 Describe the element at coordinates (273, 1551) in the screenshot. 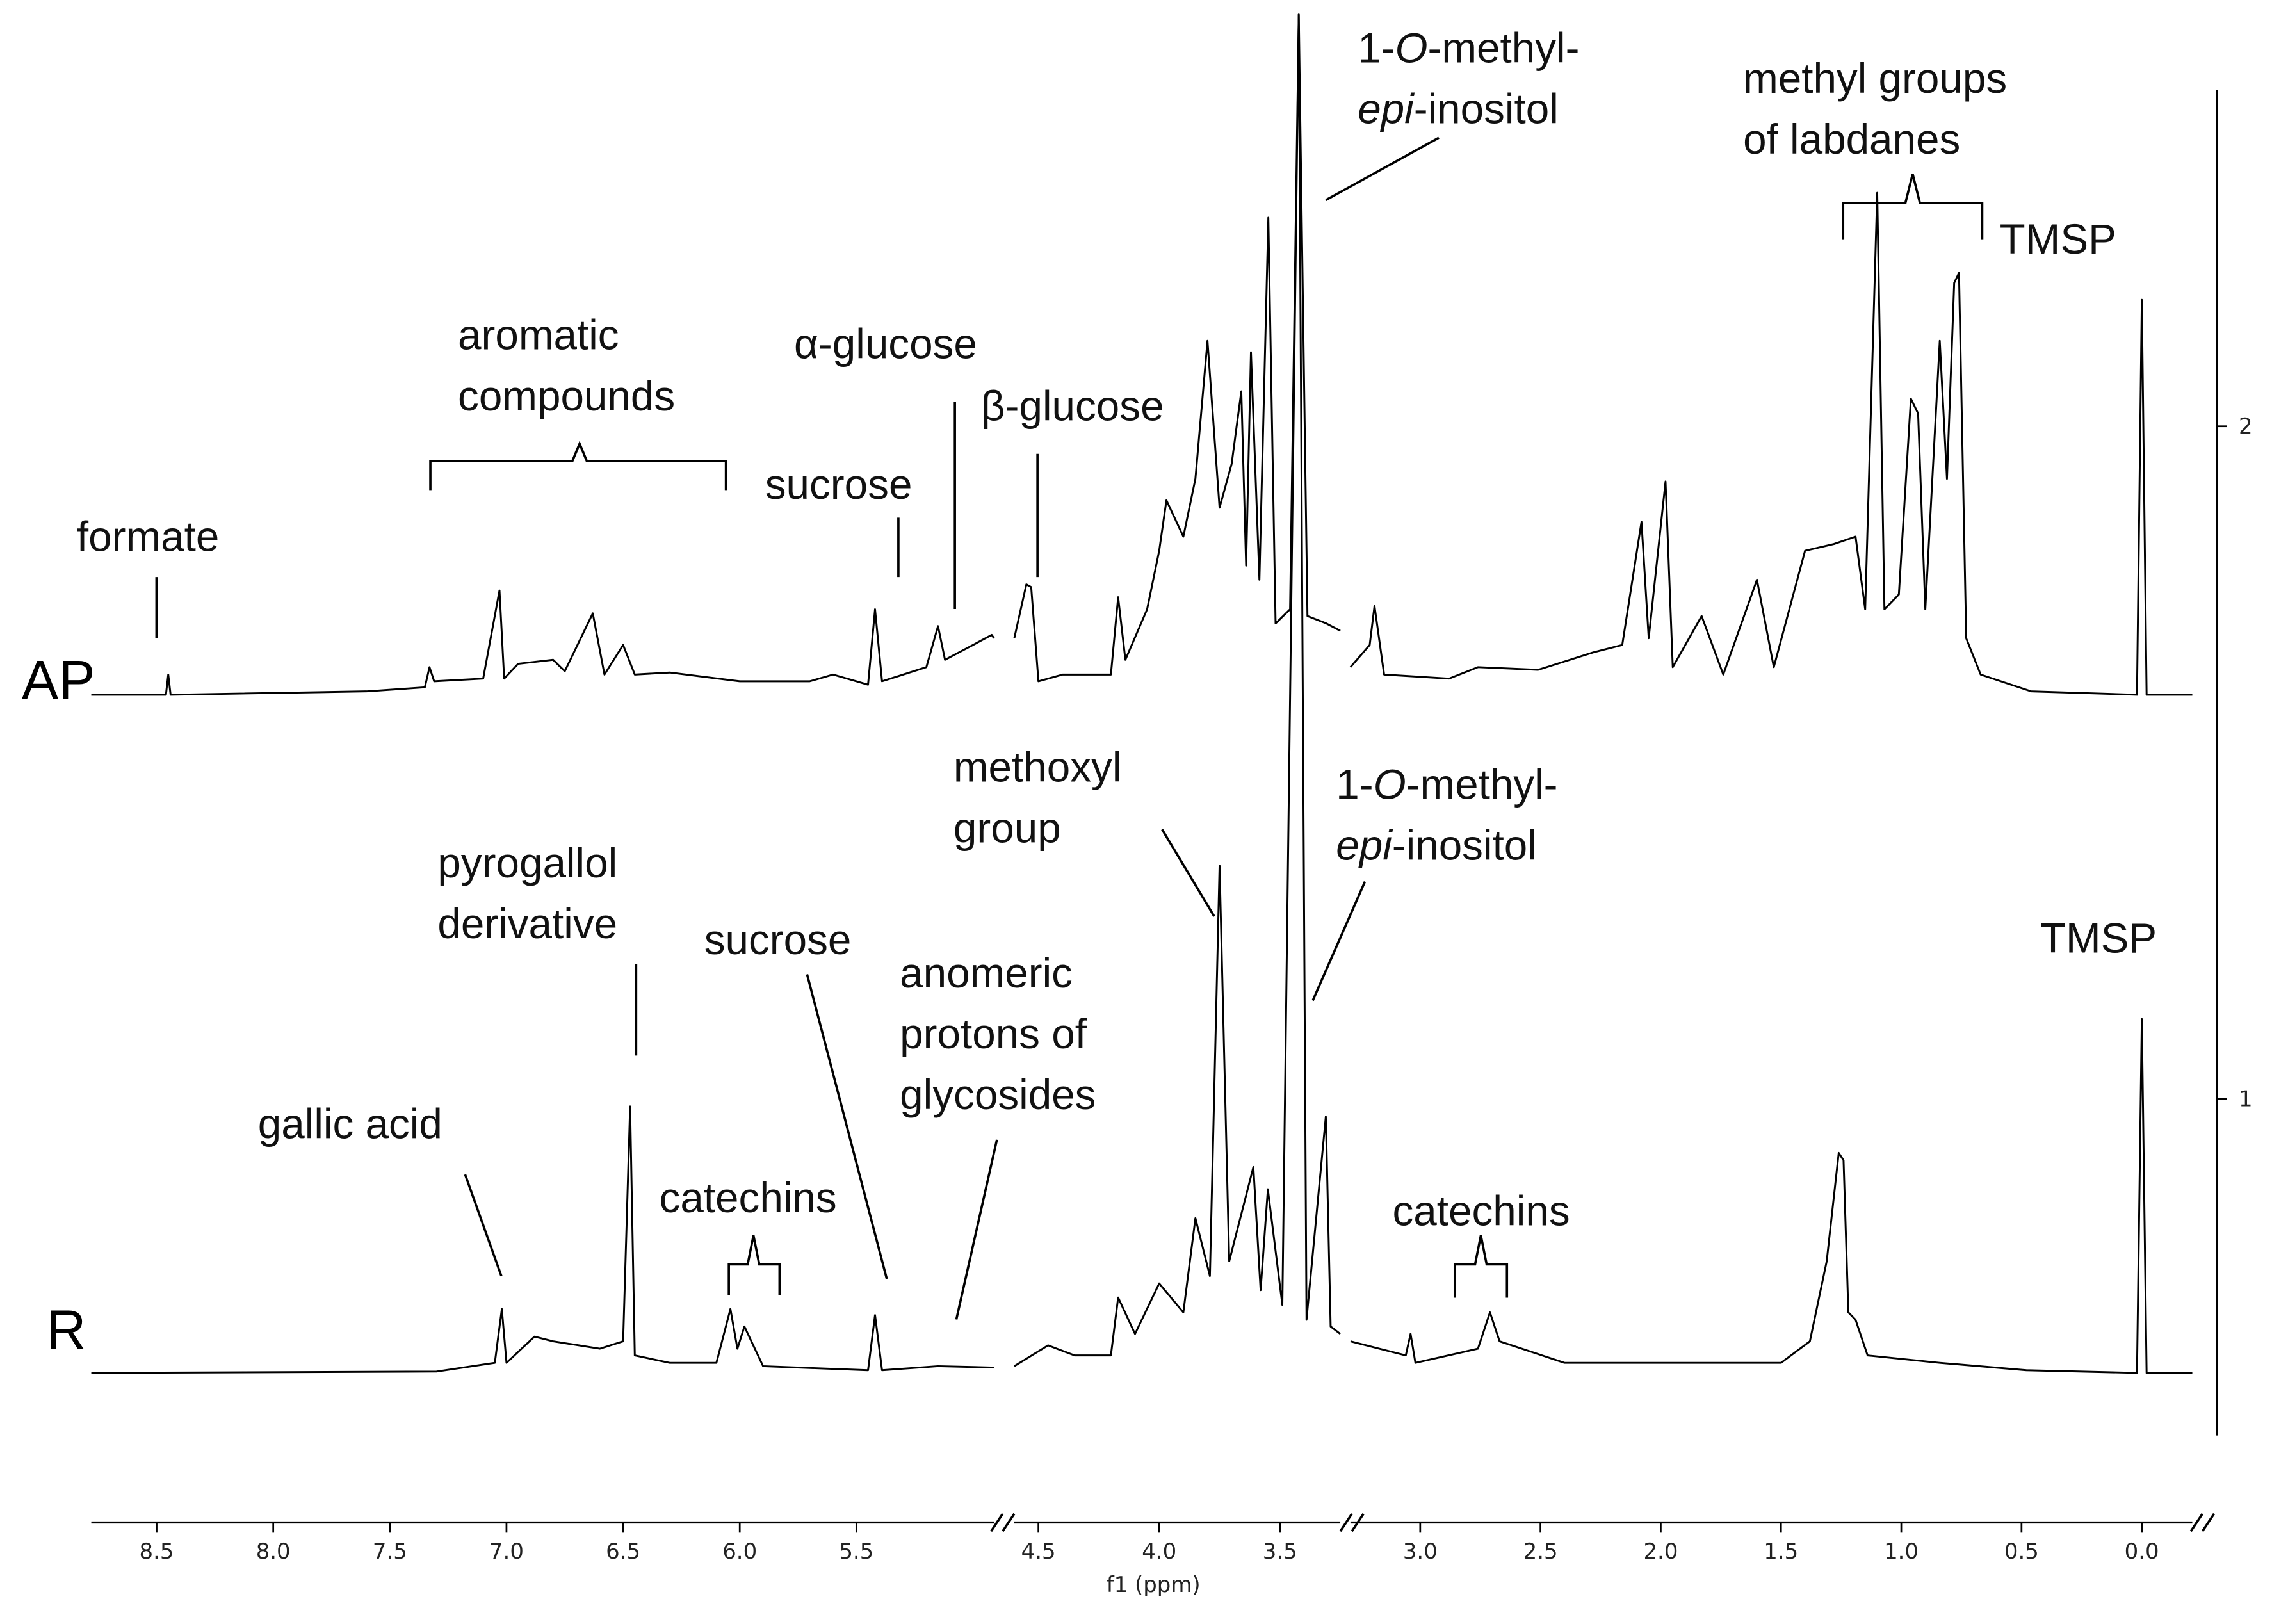

I see `x-tick-label: 8.0` at that location.